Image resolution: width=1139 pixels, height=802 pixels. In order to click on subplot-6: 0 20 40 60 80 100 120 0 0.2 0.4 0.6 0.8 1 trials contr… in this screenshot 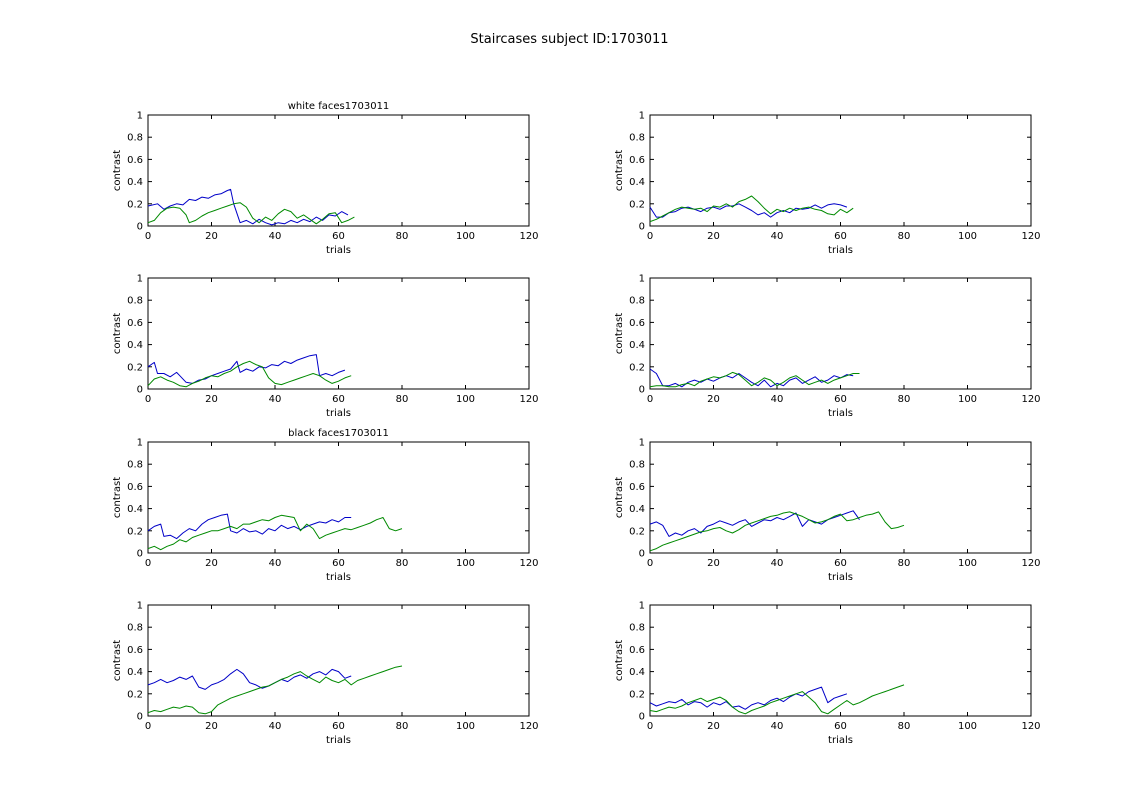, I will do `click(827, 511)`.